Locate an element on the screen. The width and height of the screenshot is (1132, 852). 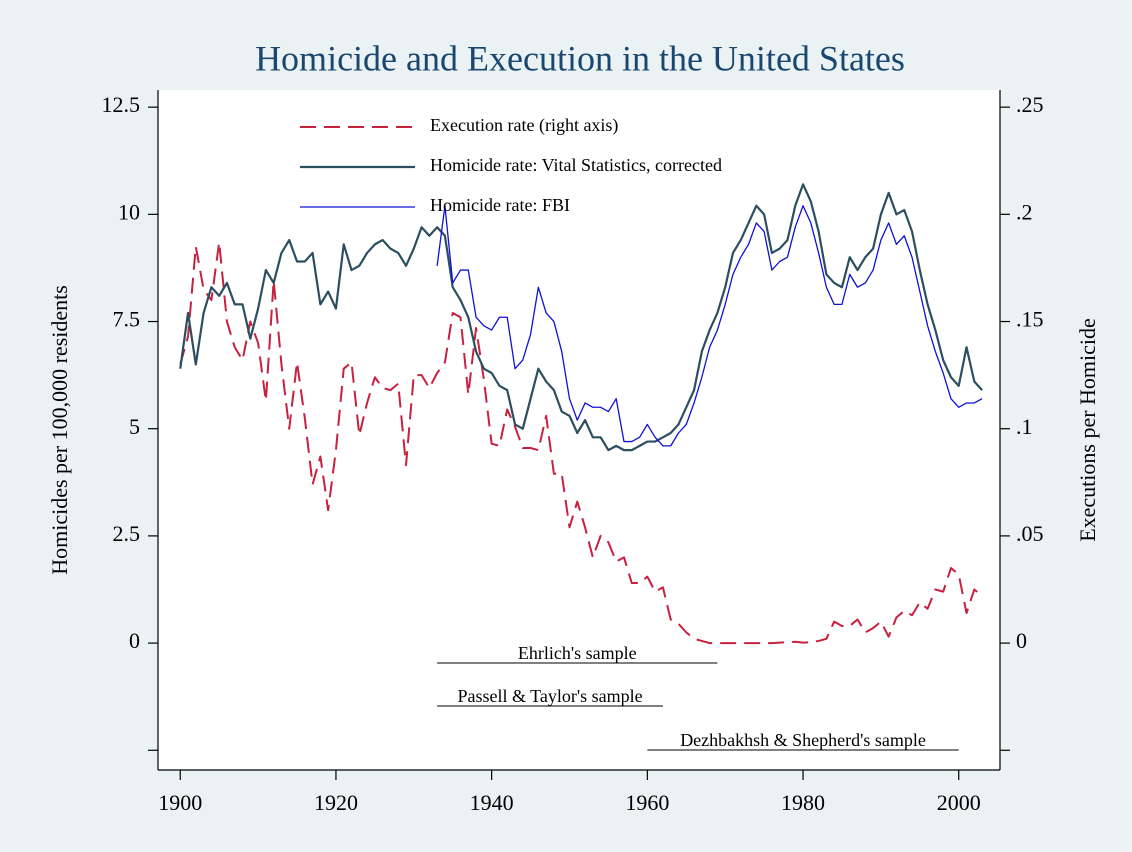
y-tick-label: 7.5 is located at coordinates (127, 319).